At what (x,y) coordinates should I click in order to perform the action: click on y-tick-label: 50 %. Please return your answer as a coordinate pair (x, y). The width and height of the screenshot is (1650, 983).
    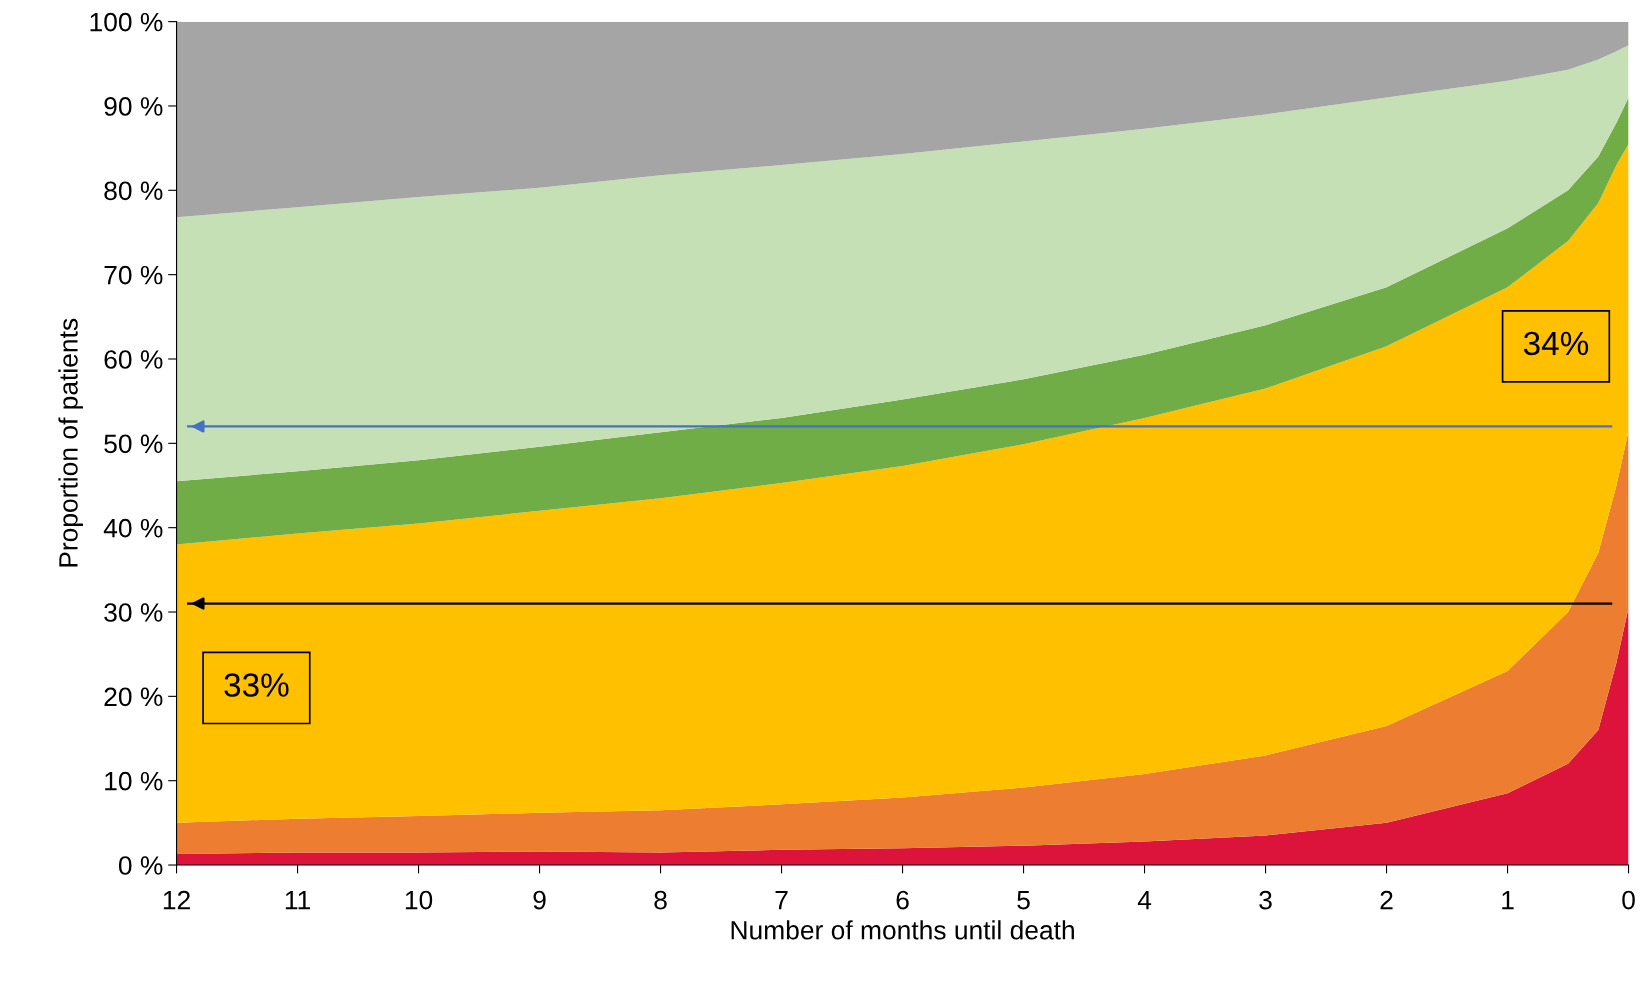
    Looking at the image, I should click on (133, 444).